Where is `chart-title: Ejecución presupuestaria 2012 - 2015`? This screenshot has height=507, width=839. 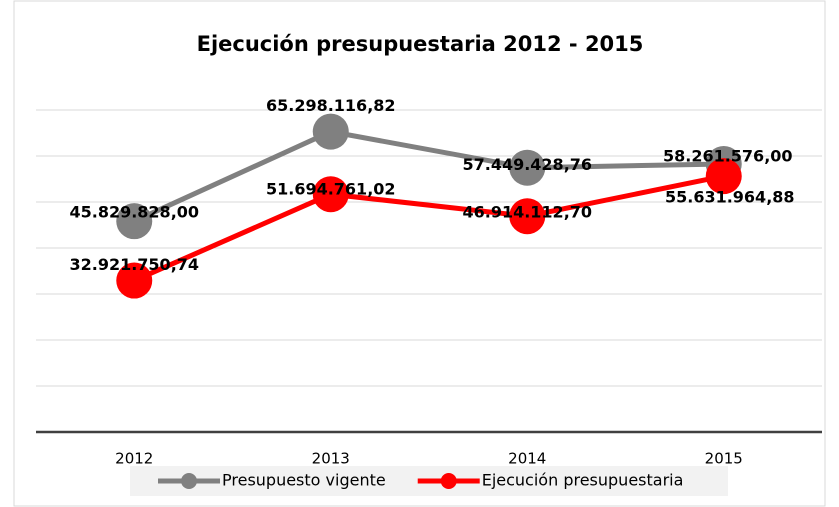
chart-title: Ejecución presupuestaria 2012 - 2015 is located at coordinates (420, 44).